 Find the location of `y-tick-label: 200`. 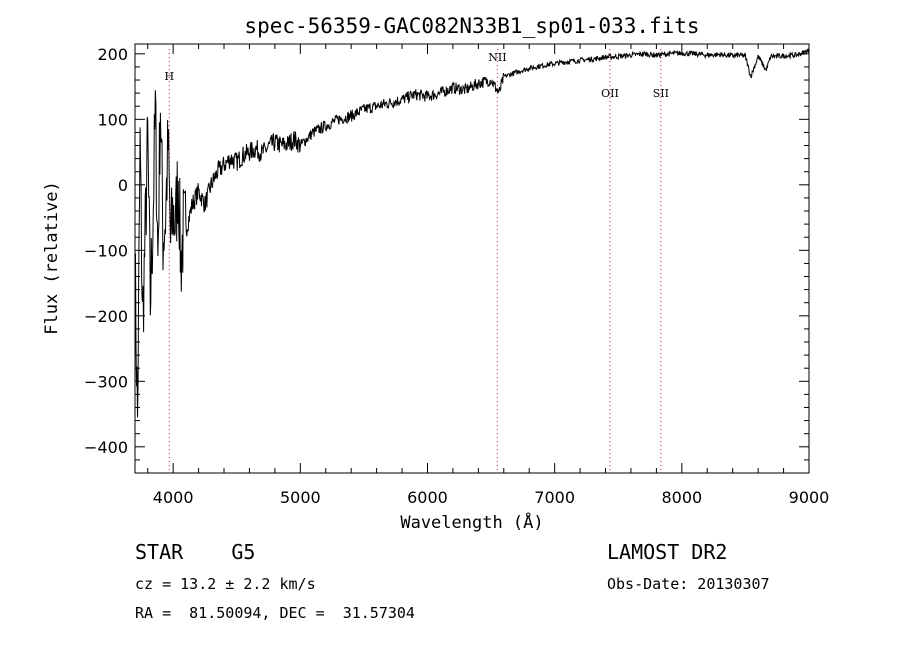

y-tick-label: 200 is located at coordinates (112, 54).